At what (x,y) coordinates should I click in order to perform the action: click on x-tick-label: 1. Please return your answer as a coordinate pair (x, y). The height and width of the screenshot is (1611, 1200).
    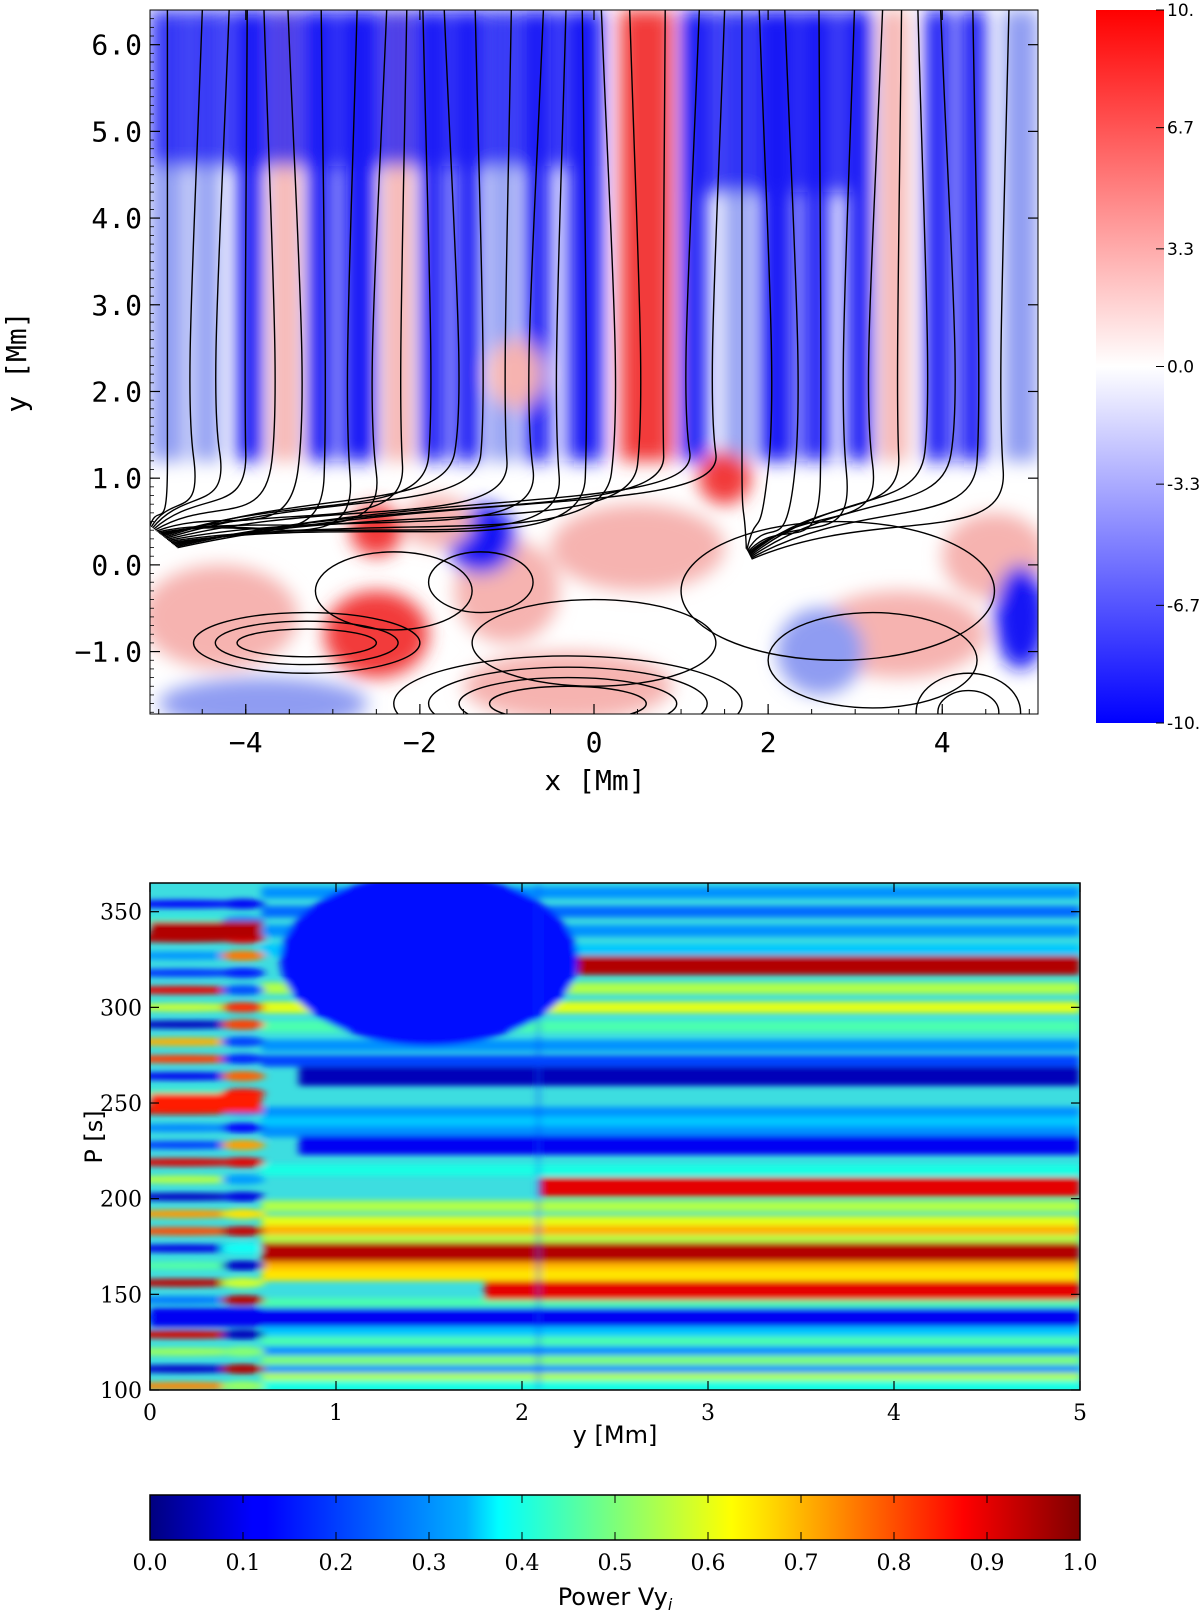
    Looking at the image, I should click on (336, 1413).